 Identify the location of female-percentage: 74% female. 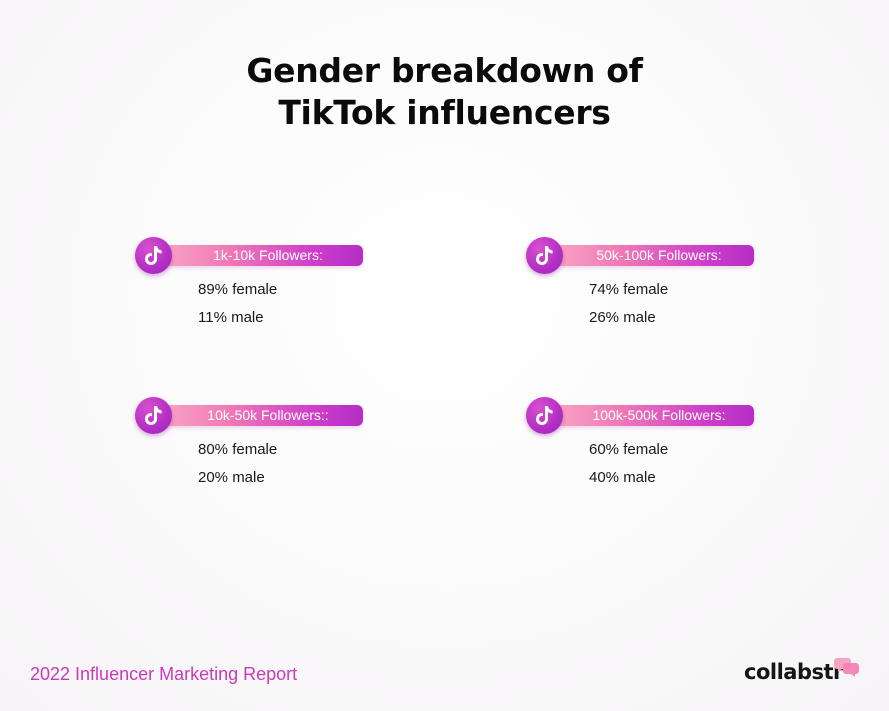
(629, 289).